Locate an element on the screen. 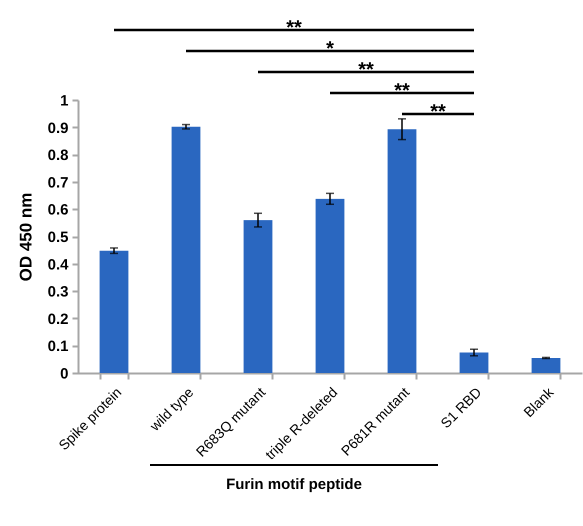  y-tick-label: 0 is located at coordinates (64, 374).